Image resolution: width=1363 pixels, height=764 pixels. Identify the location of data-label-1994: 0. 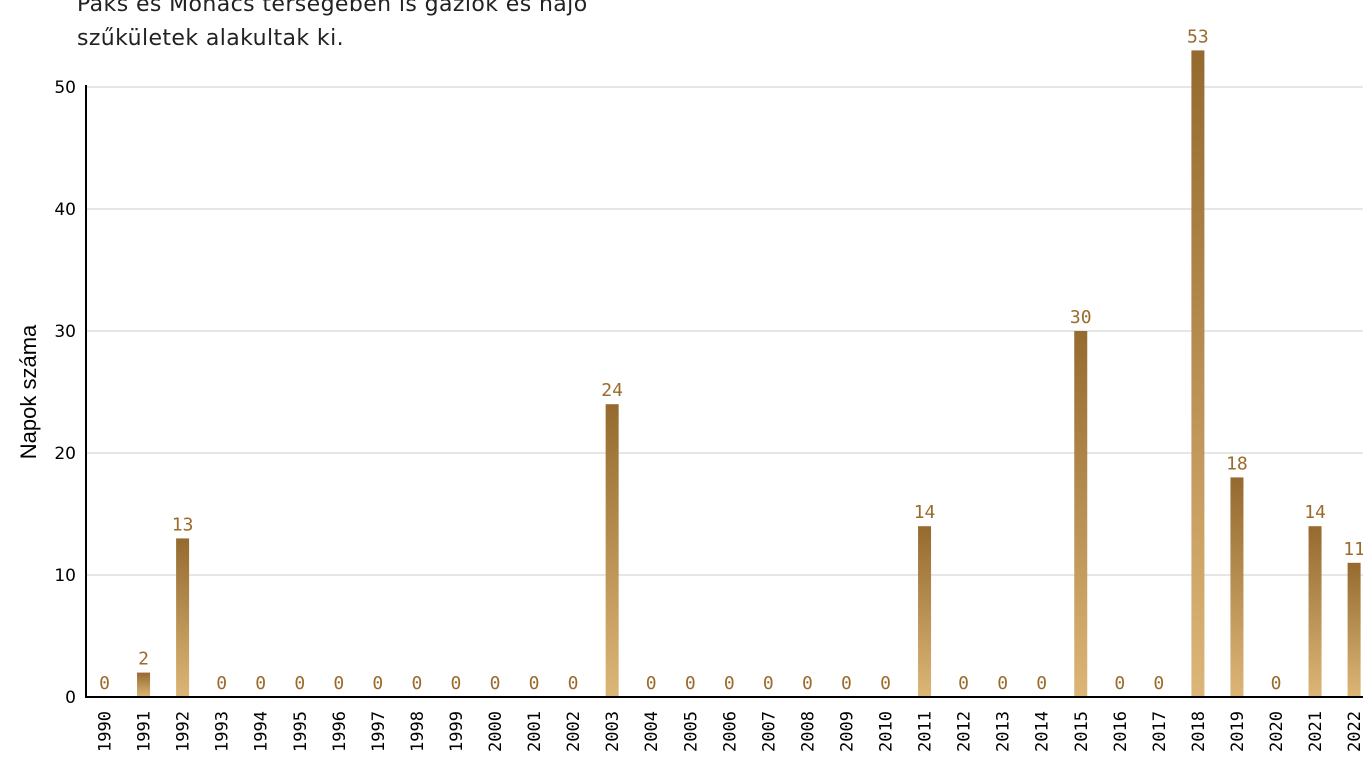
(260, 683).